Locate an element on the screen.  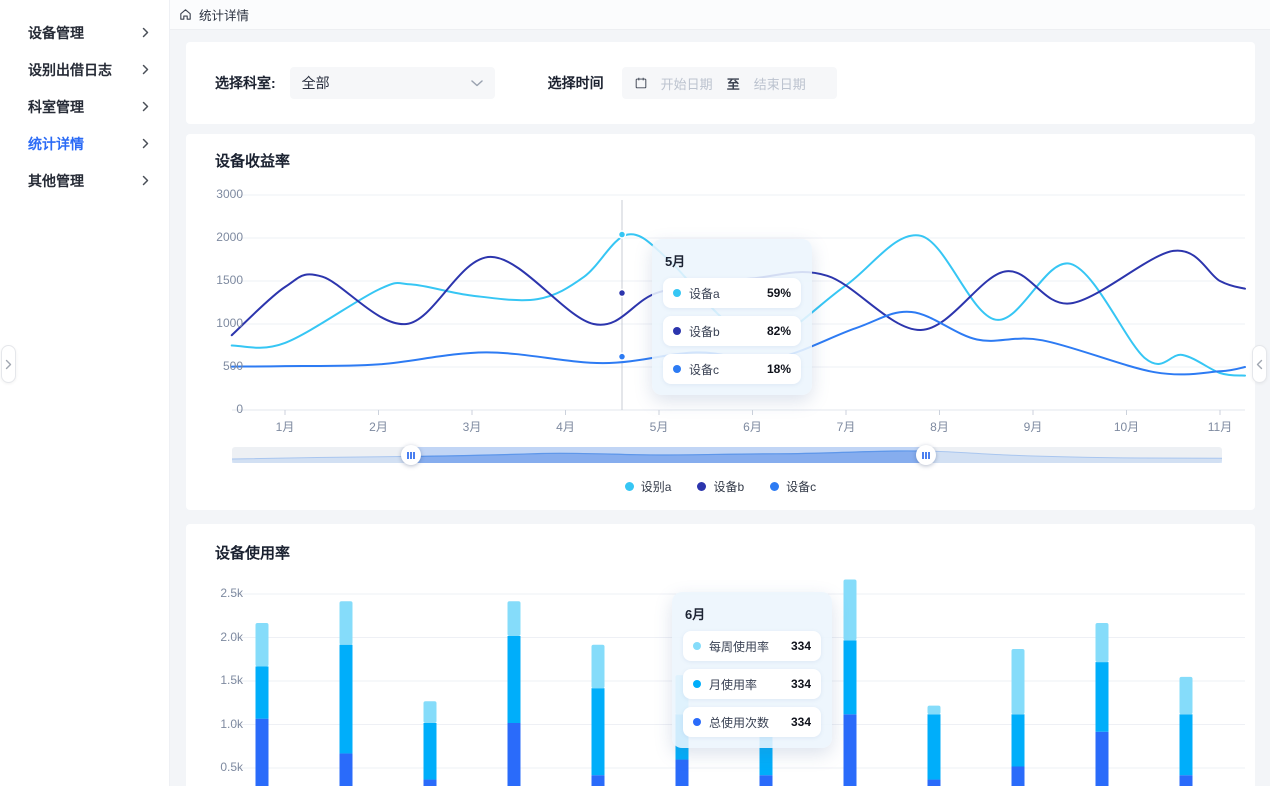
datazoom-selected-range is located at coordinates (668, 455).